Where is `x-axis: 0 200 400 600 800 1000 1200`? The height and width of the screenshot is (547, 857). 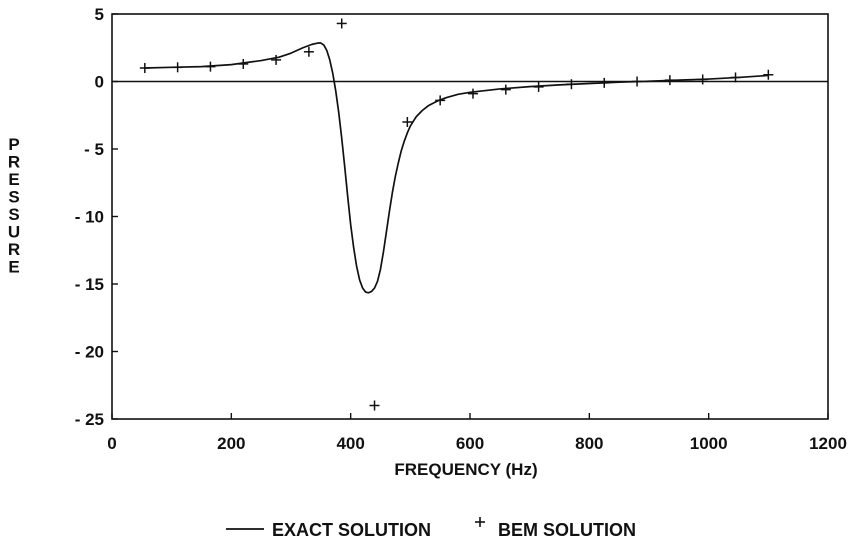
x-axis: 0 200 400 600 800 1000 1200 is located at coordinates (477, 433).